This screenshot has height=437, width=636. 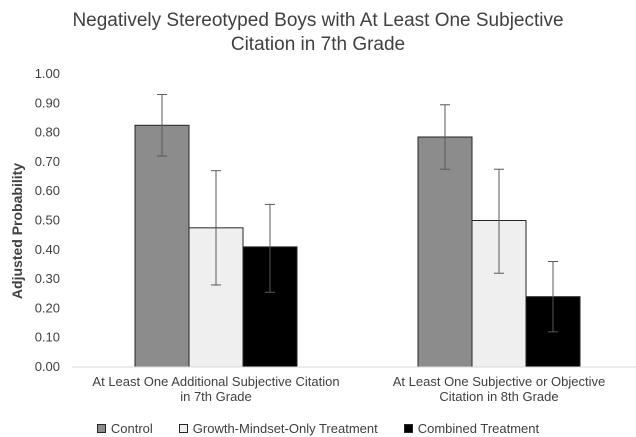 I want to click on y-axis-title: Adjusted Probability, so click(x=17, y=231).